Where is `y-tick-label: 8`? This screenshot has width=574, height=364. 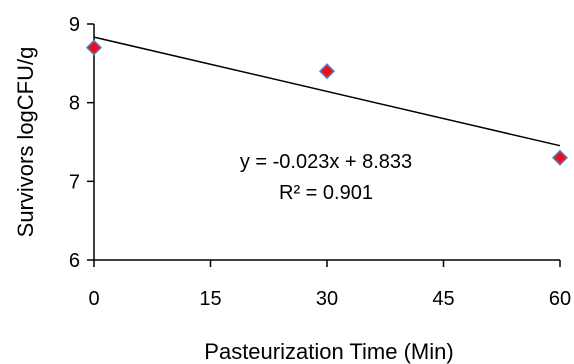
y-tick-label: 8 is located at coordinates (74, 104).